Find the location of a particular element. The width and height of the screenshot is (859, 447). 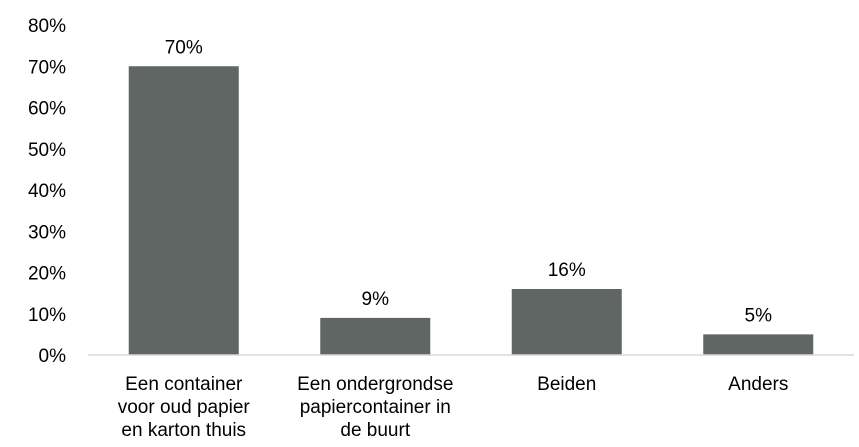

y-tick-label: 40% is located at coordinates (47, 191).